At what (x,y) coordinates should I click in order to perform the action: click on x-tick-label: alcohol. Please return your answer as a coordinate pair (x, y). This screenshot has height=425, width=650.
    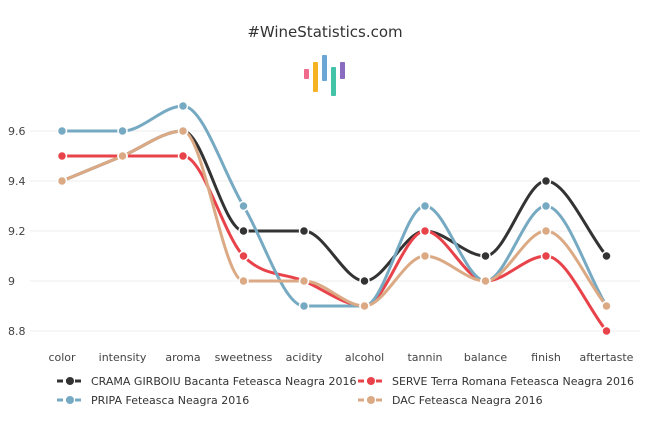
    Looking at the image, I should click on (364, 357).